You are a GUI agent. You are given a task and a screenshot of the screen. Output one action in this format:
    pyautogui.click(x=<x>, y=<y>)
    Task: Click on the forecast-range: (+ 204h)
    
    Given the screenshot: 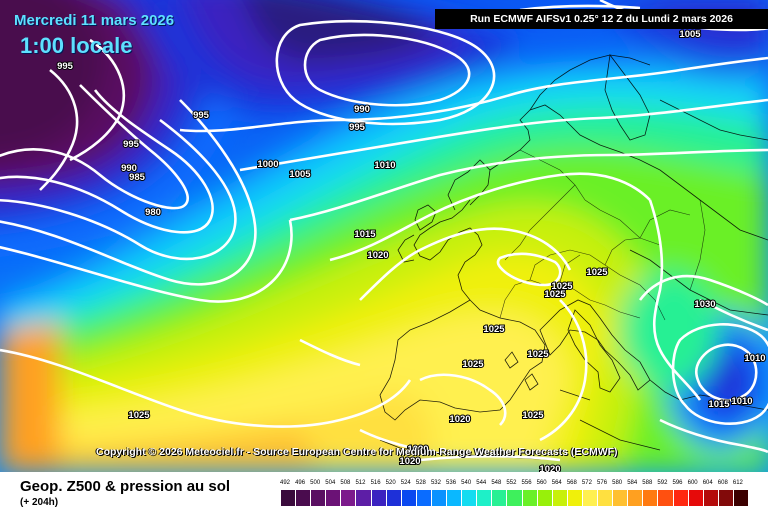 What is the action you would take?
    pyautogui.click(x=39, y=502)
    